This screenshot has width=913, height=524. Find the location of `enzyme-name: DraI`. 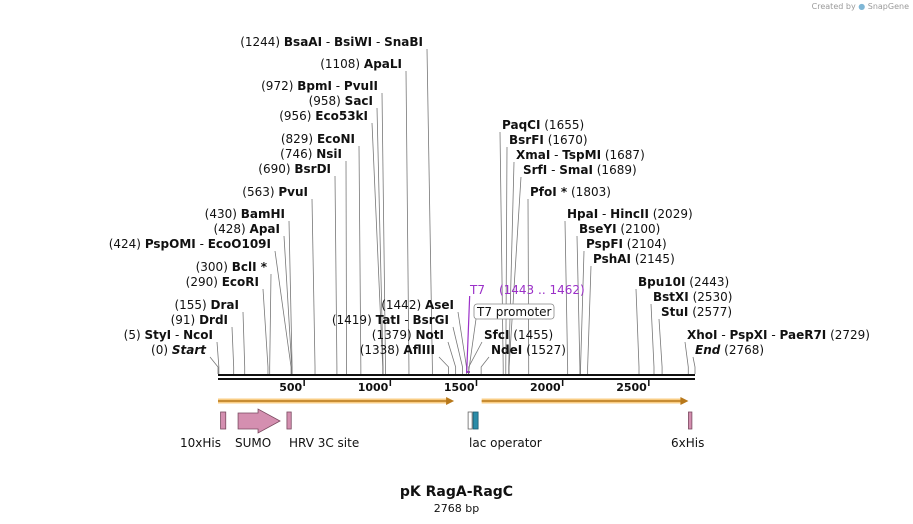

enzyme-name: DraI is located at coordinates (225, 305).